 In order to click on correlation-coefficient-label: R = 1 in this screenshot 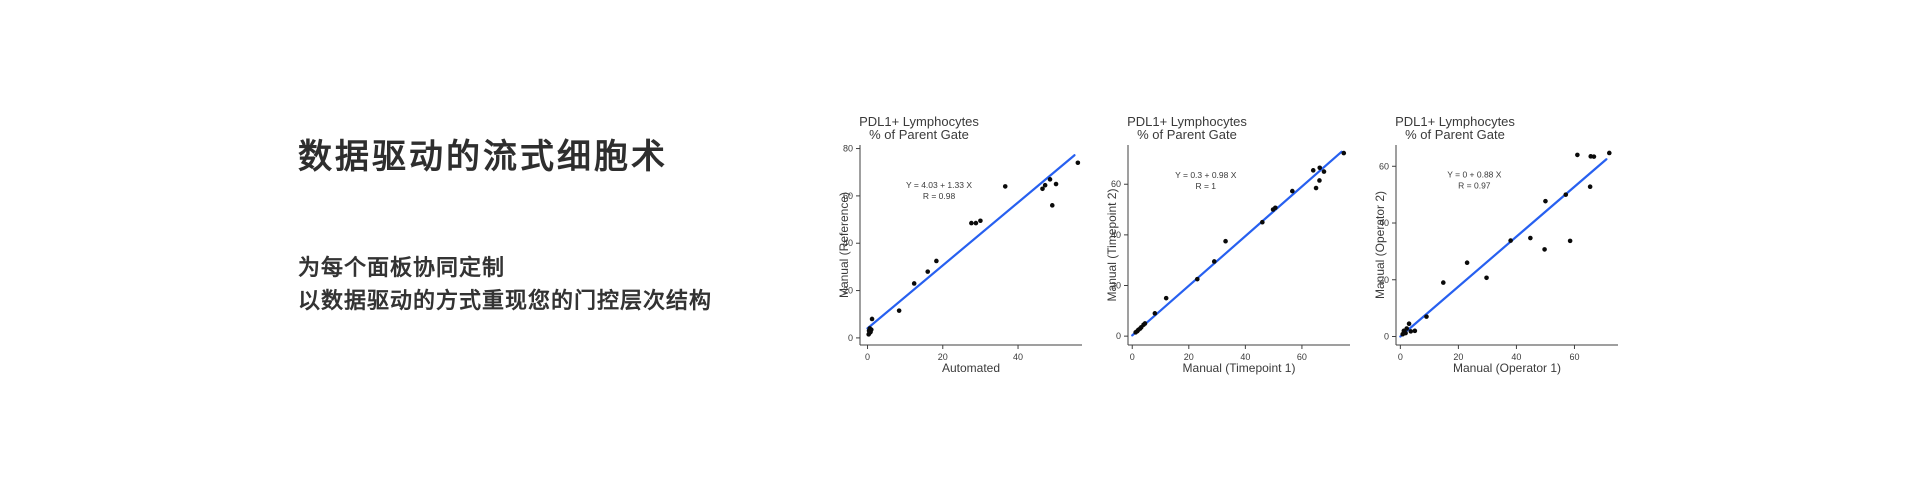, I will do `click(1205, 186)`.